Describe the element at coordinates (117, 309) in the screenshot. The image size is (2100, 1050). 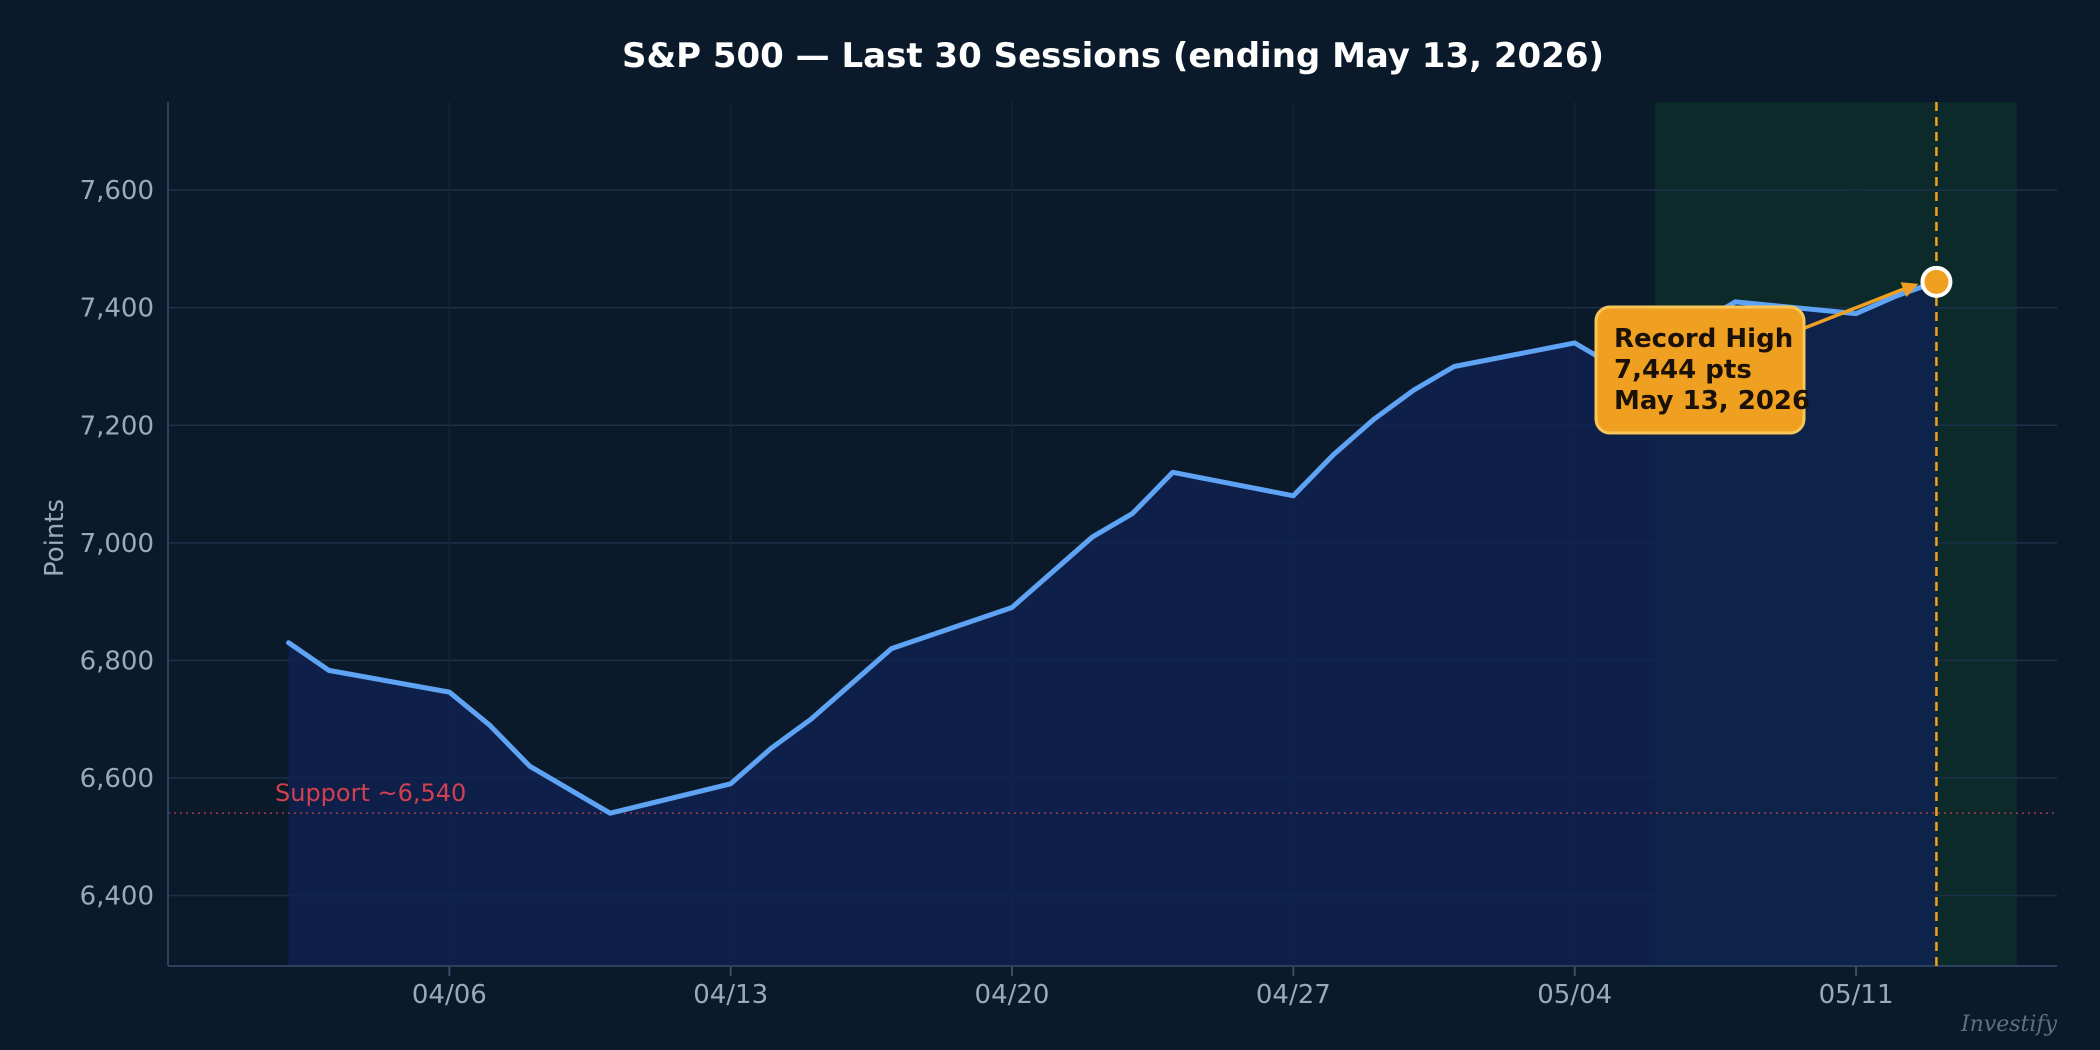
I see `y-tick-label: 7,400` at that location.